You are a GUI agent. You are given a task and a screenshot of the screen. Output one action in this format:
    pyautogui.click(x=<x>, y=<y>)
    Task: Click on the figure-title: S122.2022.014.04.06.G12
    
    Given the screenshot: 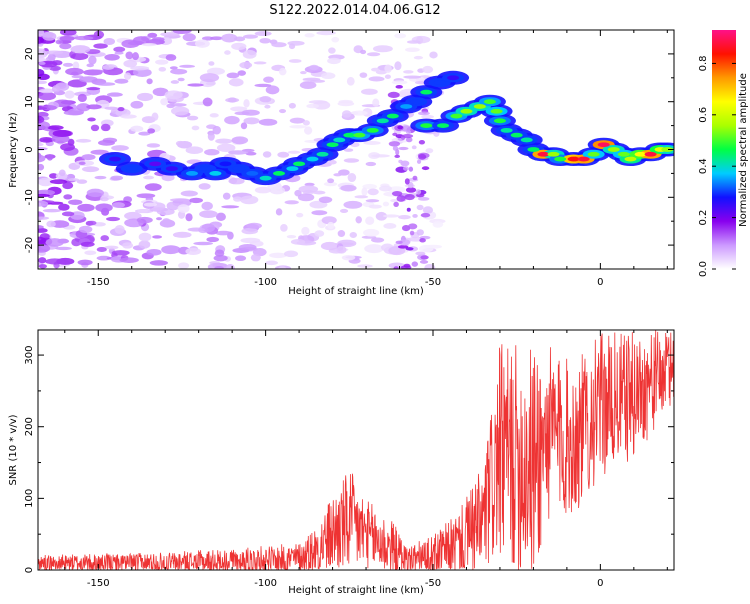 What is the action you would take?
    pyautogui.click(x=354, y=10)
    